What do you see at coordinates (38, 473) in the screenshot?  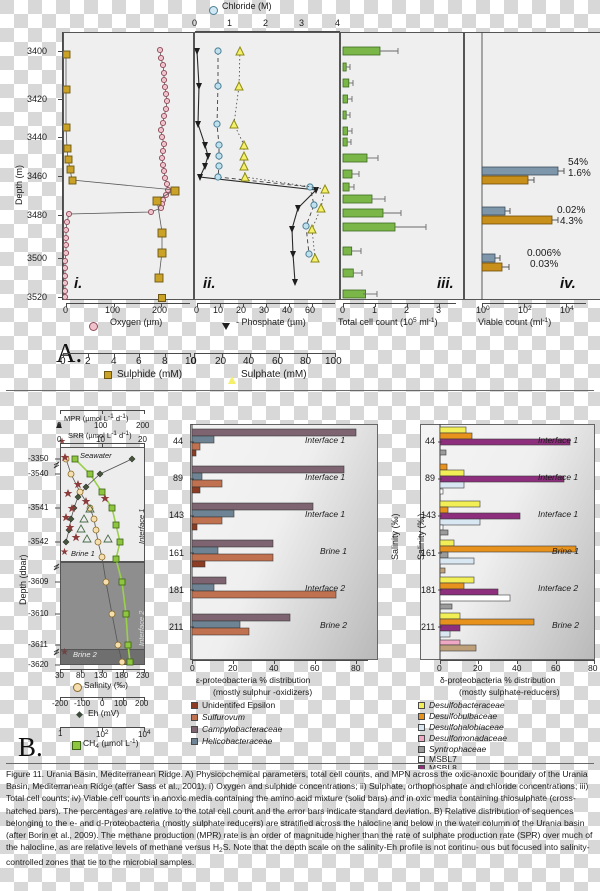 I see `dbar-tick-3540: -3540` at bounding box center [38, 473].